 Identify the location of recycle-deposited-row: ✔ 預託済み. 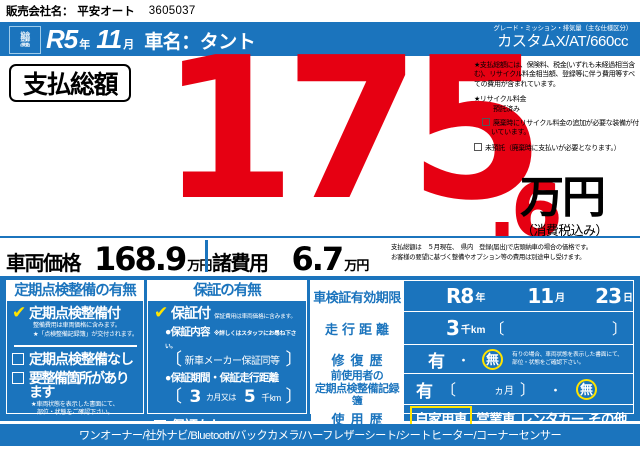
(557, 109).